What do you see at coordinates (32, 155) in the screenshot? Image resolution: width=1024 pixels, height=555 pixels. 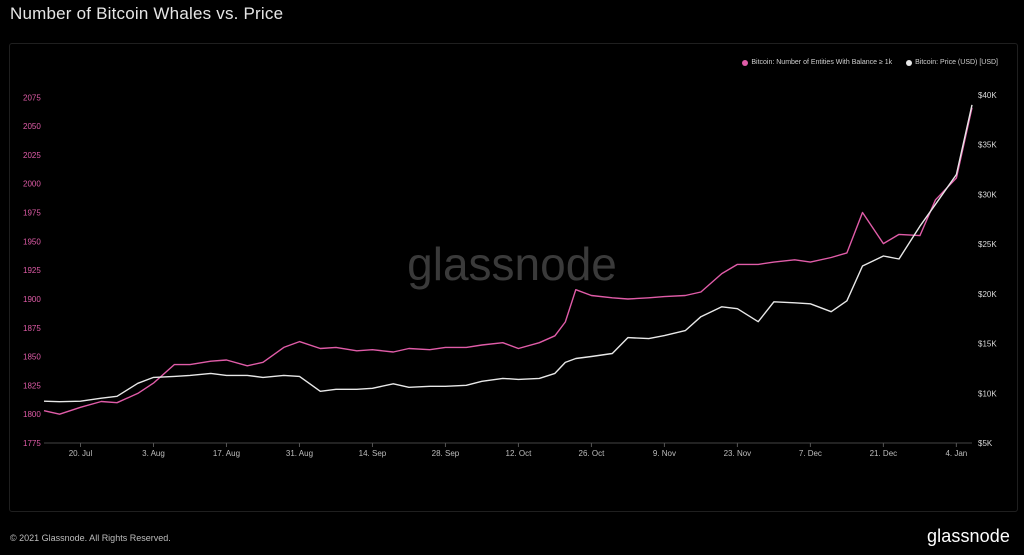 I see `y-left-tick-label: 2025` at bounding box center [32, 155].